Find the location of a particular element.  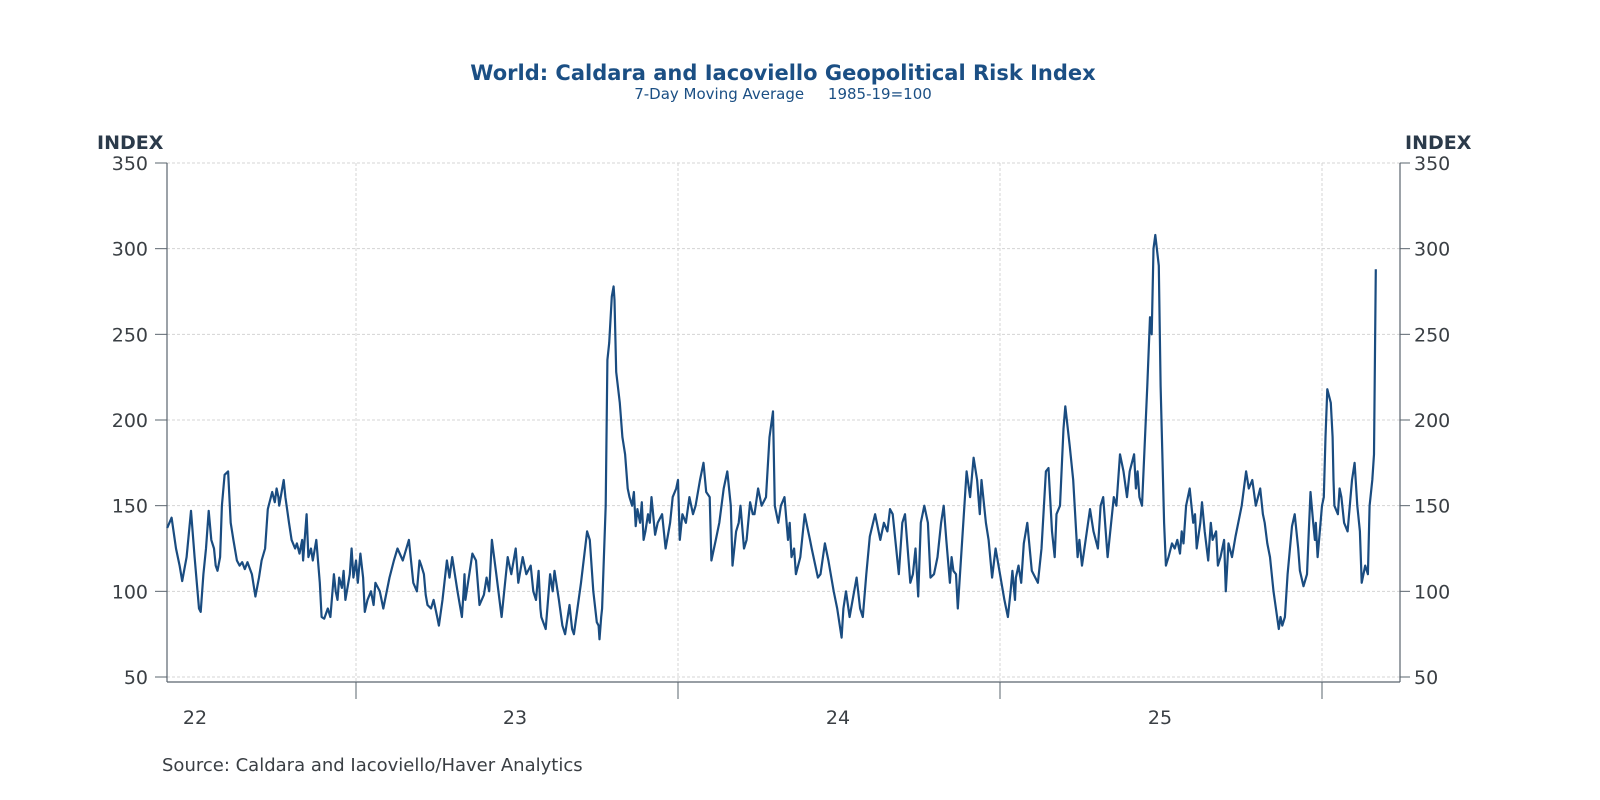

chart-subtitle: 7-Day Moving Average 1985-19=100 is located at coordinates (783, 94).